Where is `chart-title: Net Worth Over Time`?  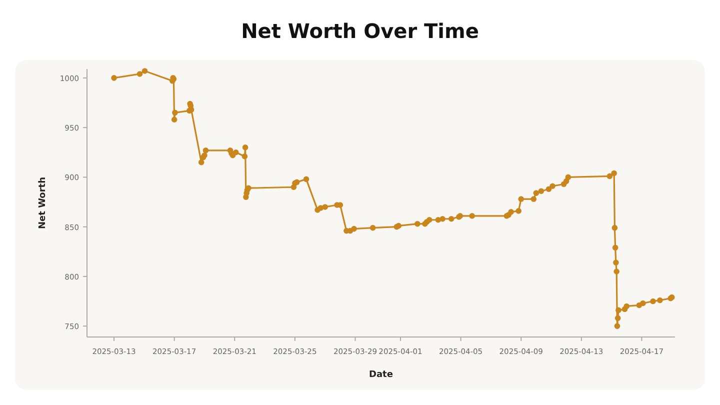 chart-title: Net Worth Over Time is located at coordinates (360, 31).